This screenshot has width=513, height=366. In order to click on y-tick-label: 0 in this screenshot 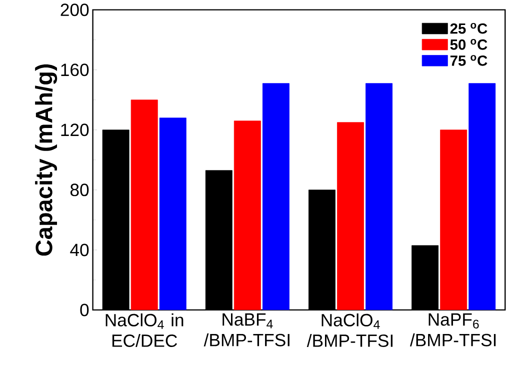, I will do `click(84, 310)`.